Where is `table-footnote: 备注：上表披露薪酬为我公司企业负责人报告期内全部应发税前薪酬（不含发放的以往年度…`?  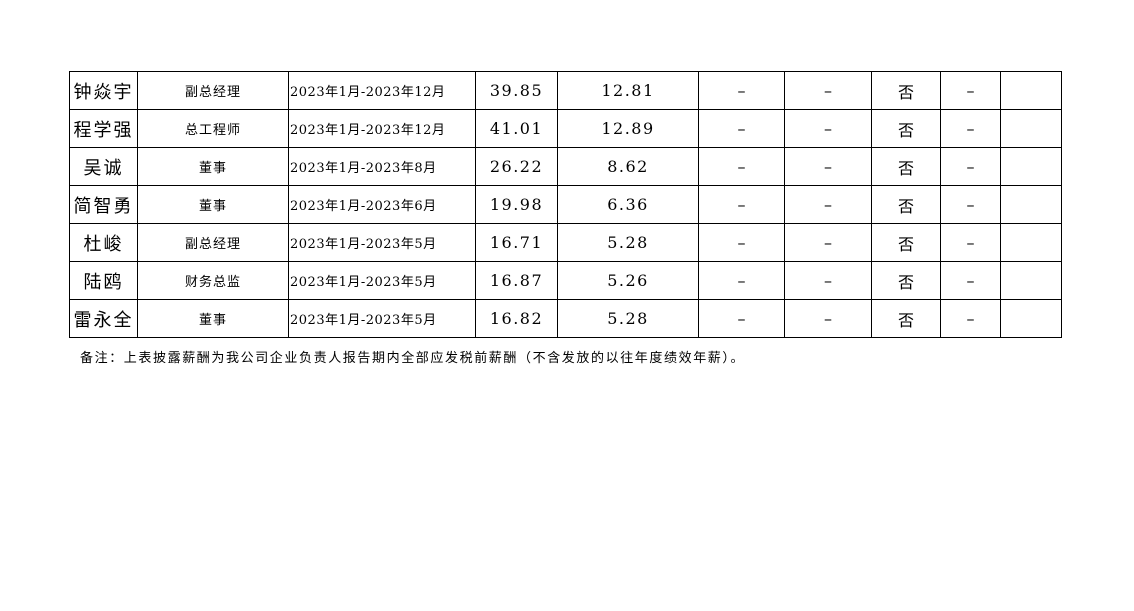 table-footnote: 备注：上表披露薪酬为我公司企业负责人报告期内全部应发税前薪酬（不含发放的以往年度… is located at coordinates (413, 358).